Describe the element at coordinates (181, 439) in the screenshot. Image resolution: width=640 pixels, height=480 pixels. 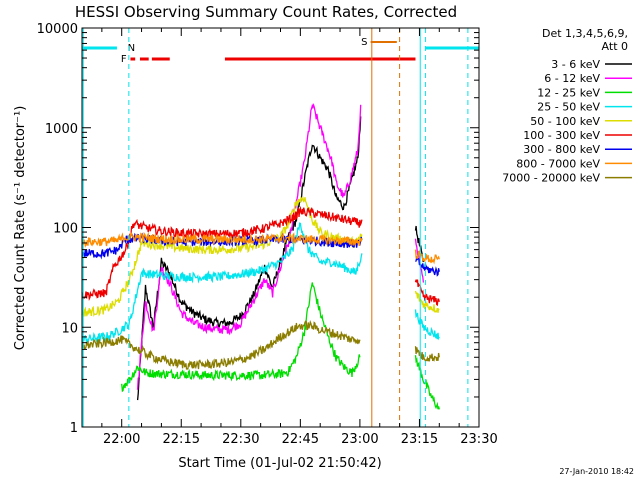
I see `x-tick-label: 22:15` at that location.